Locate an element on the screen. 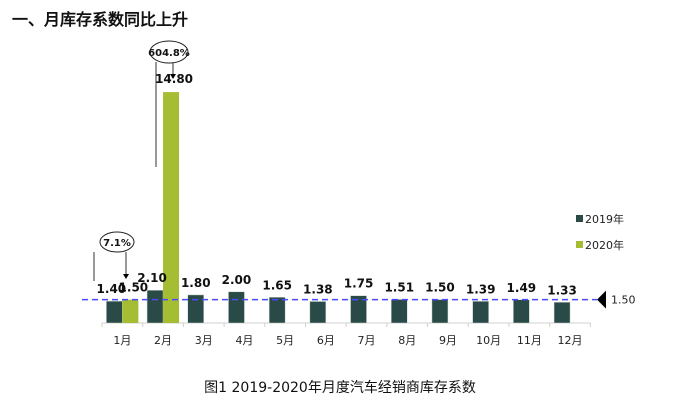 The width and height of the screenshot is (680, 408). x-tick-label: 9月 is located at coordinates (448, 340).